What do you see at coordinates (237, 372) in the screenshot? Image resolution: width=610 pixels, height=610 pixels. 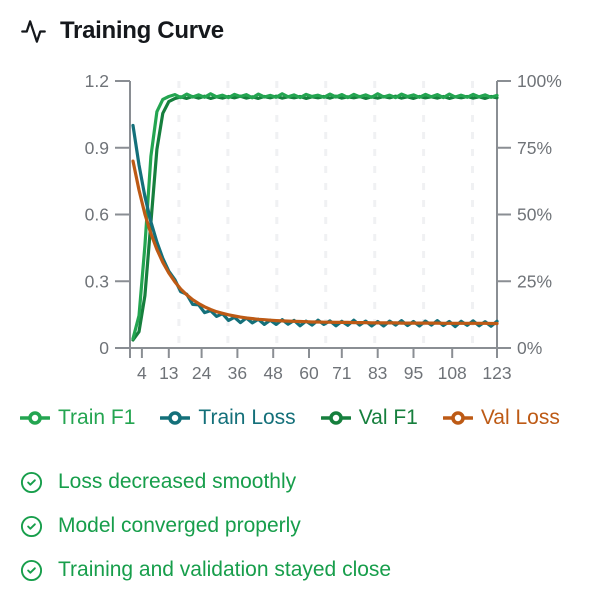 I see `x-tick-label: 36` at bounding box center [237, 372].